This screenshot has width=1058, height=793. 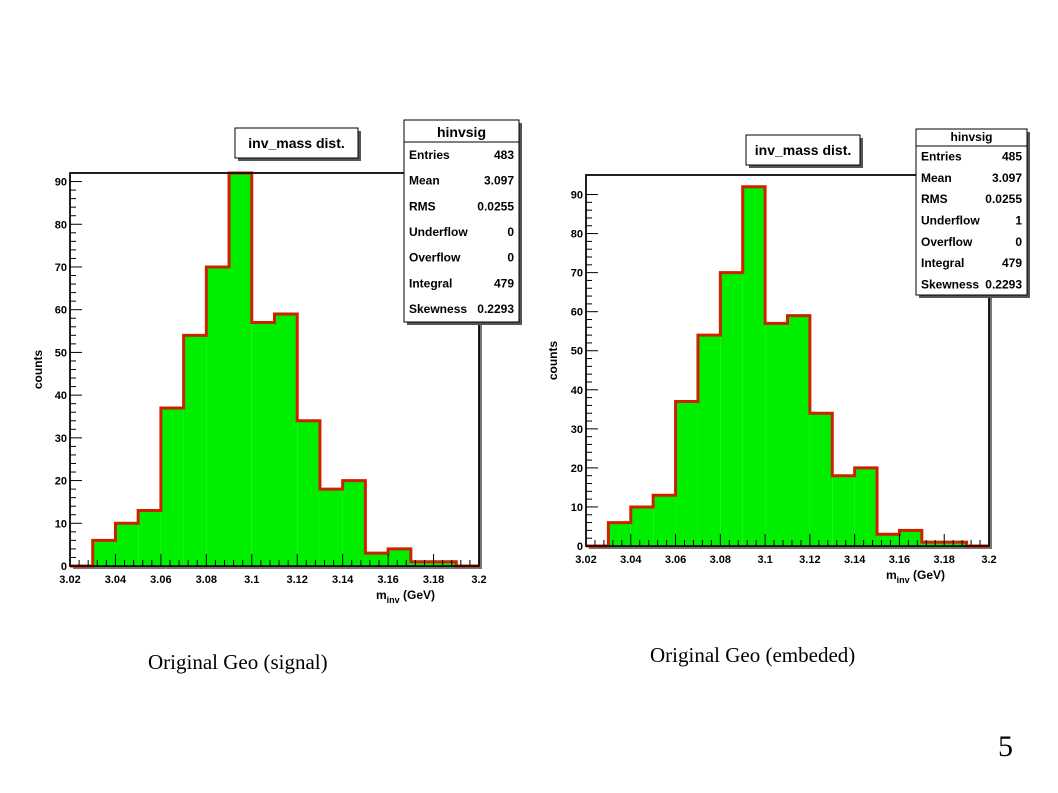 What do you see at coordinates (438, 232) in the screenshot?
I see `stats-label: Underflow` at bounding box center [438, 232].